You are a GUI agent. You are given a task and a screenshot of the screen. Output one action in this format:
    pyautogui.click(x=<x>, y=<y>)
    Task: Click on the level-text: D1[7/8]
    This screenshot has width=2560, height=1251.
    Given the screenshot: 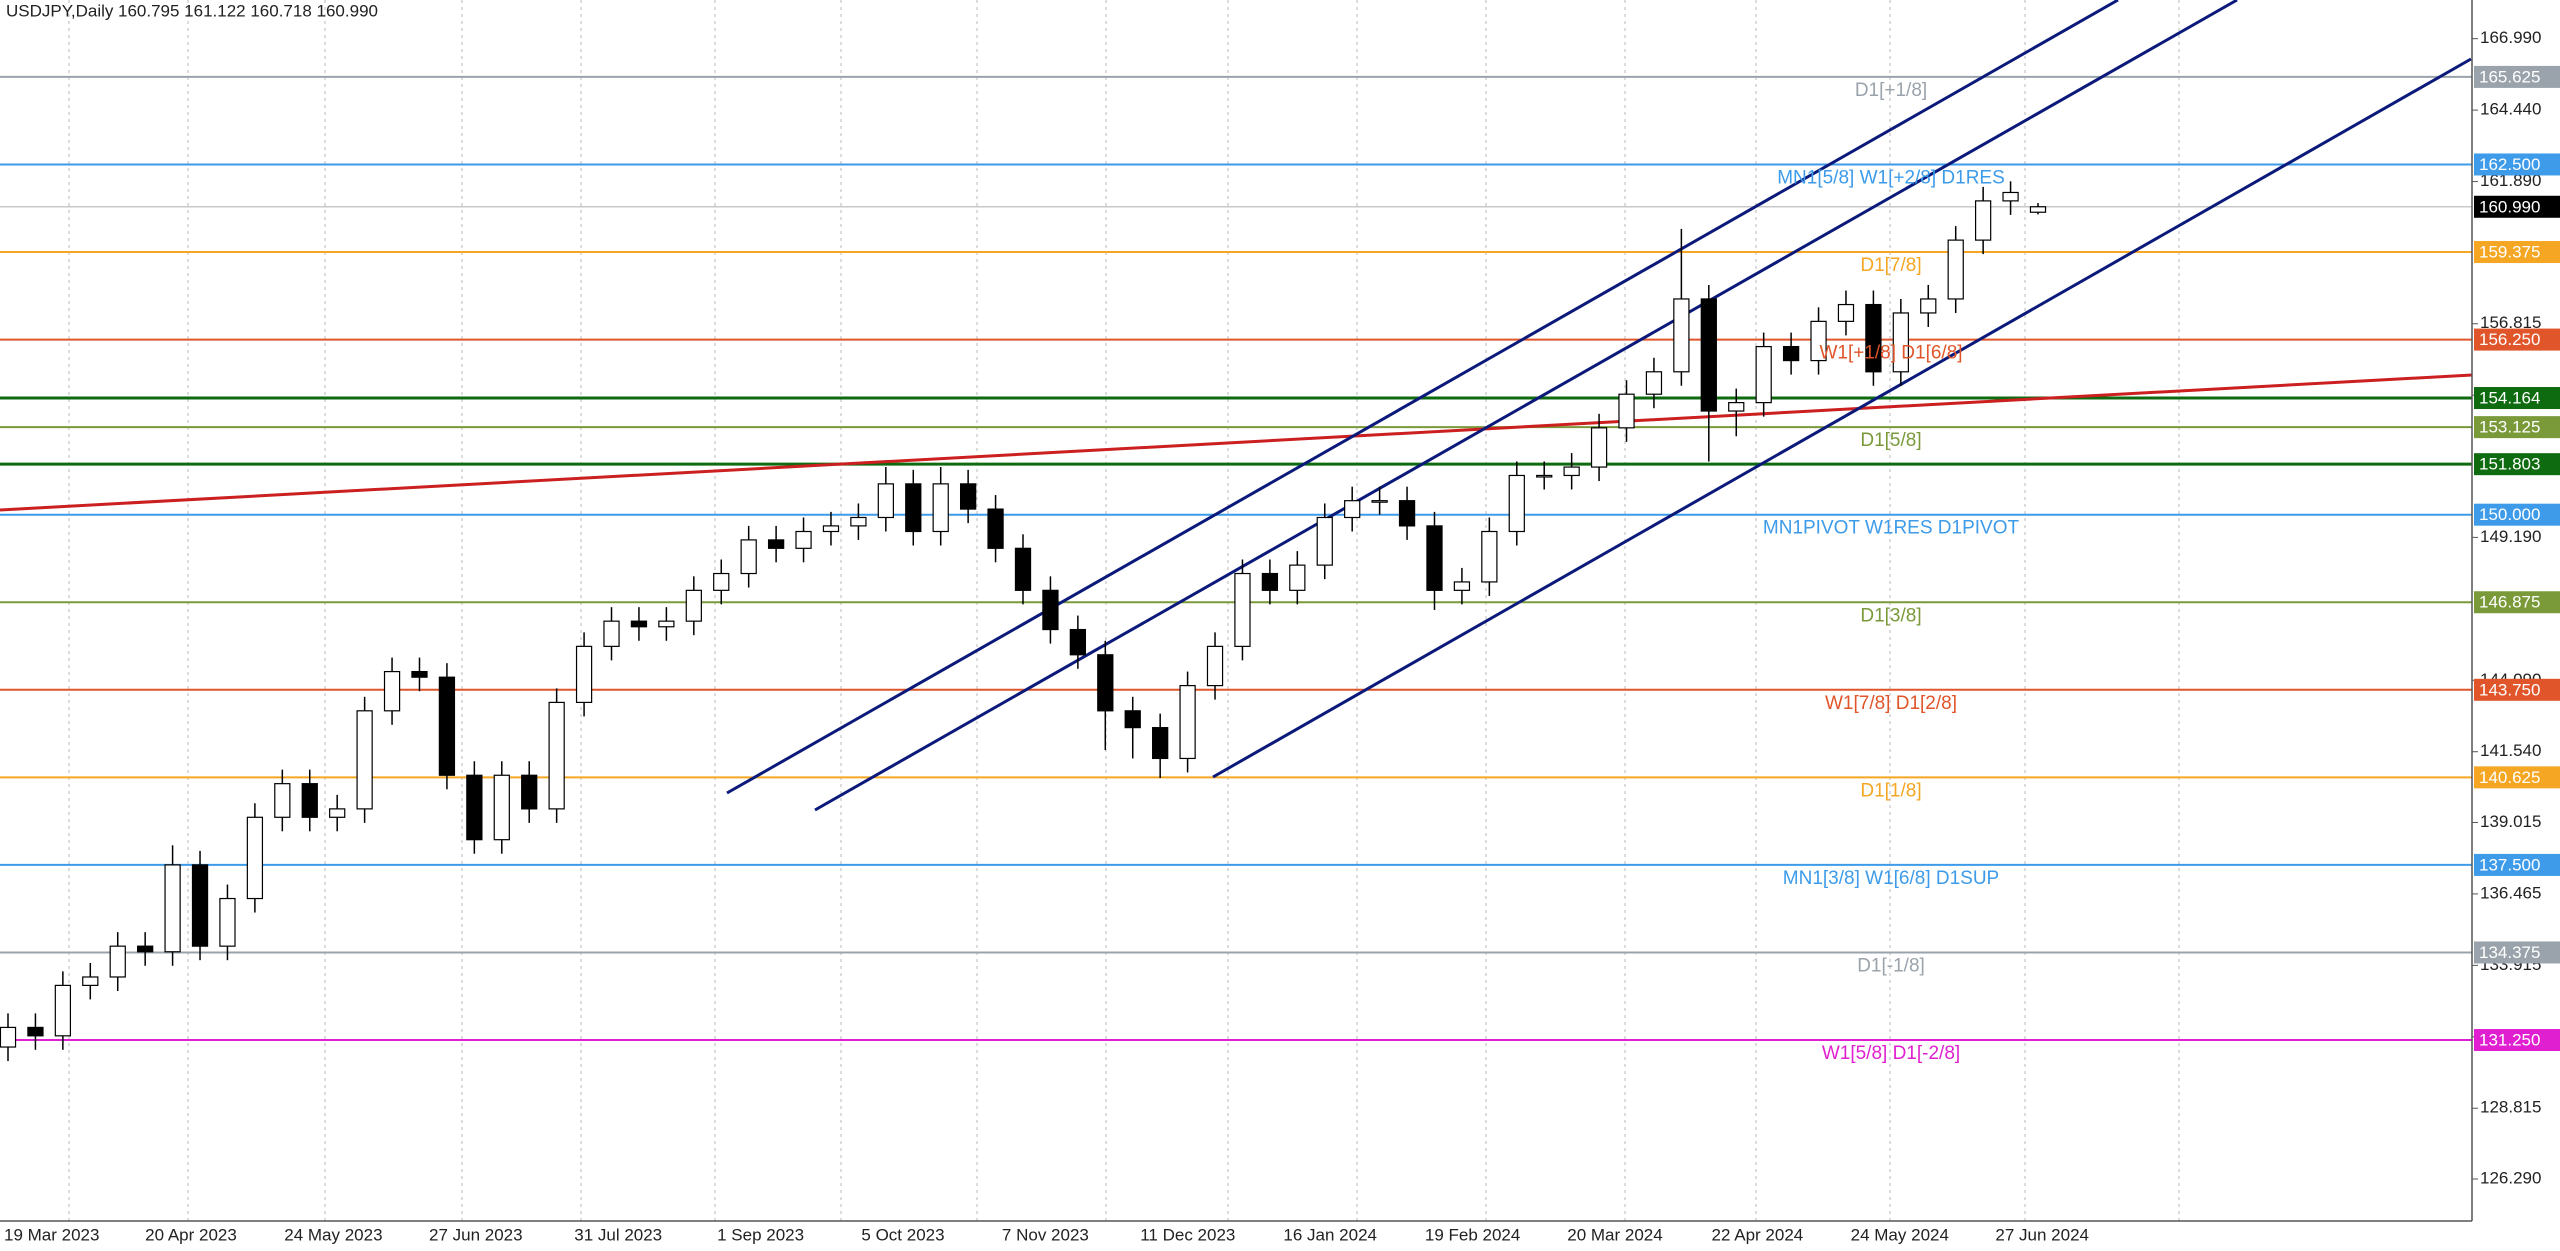 What is the action you would take?
    pyautogui.click(x=1890, y=265)
    